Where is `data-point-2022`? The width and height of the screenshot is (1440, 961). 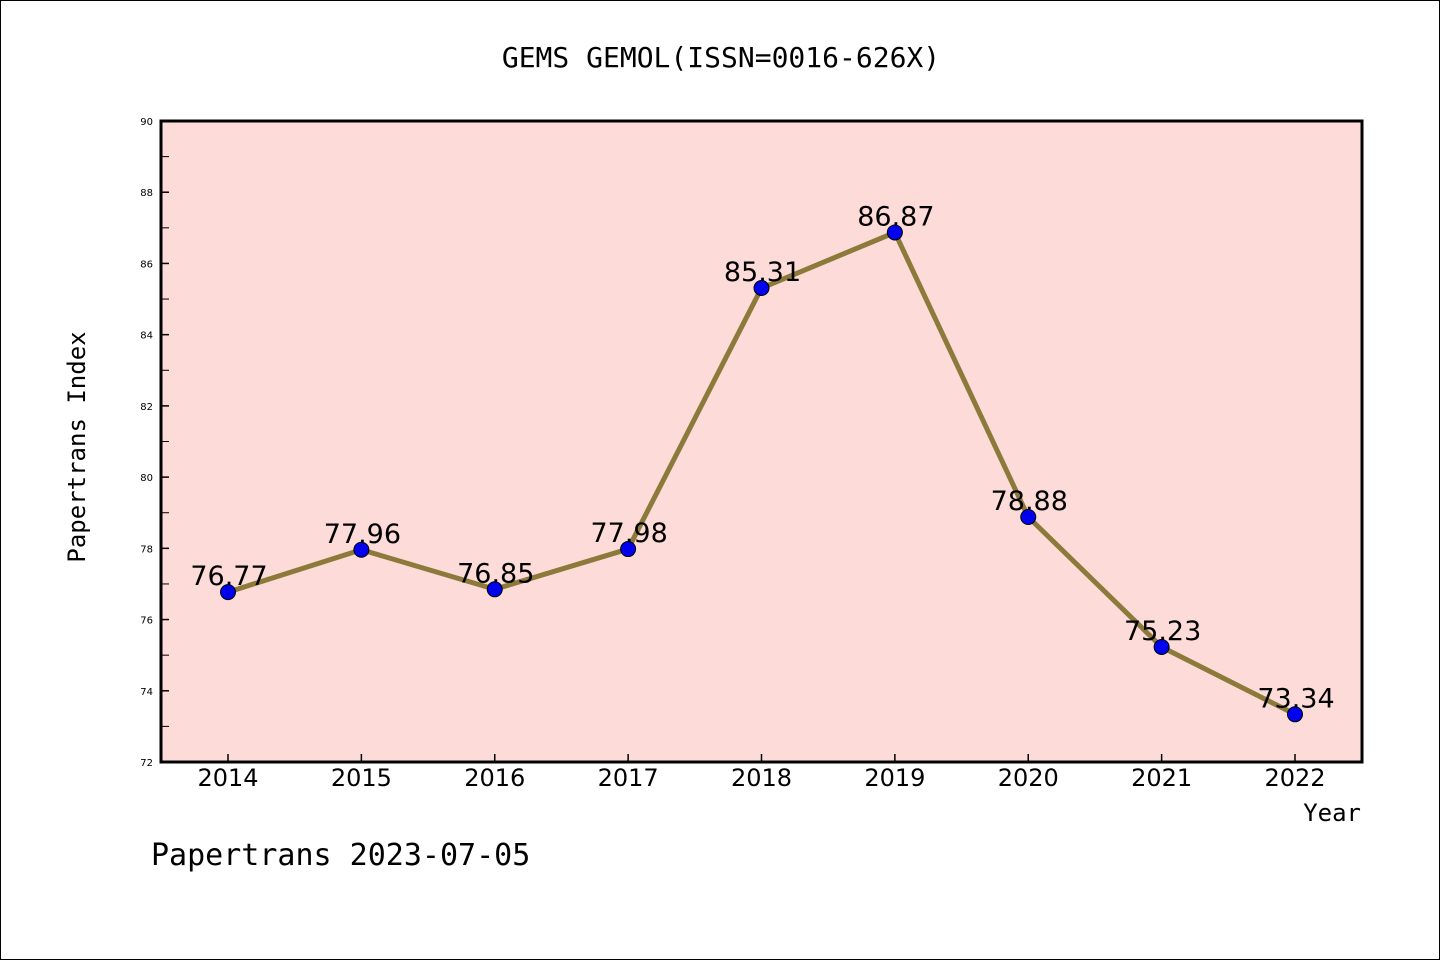 data-point-2022 is located at coordinates (1295, 714).